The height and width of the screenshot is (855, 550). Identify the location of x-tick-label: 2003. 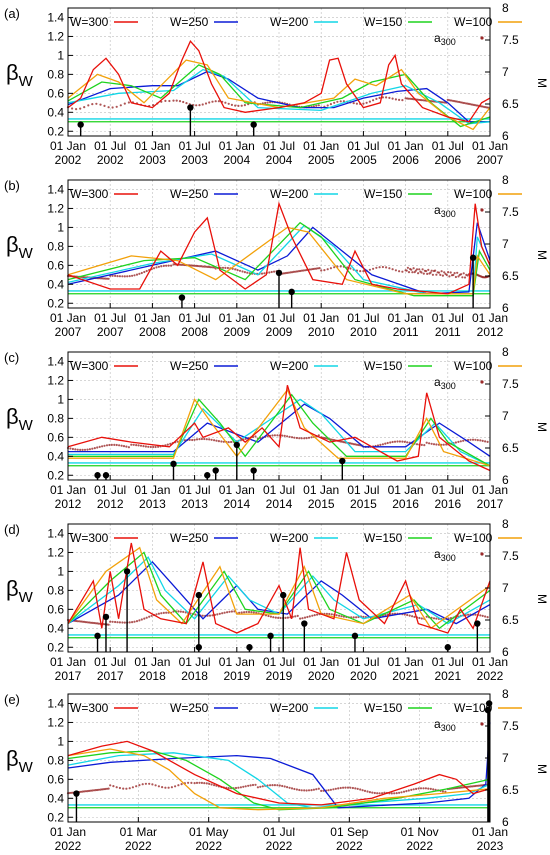
(194, 160).